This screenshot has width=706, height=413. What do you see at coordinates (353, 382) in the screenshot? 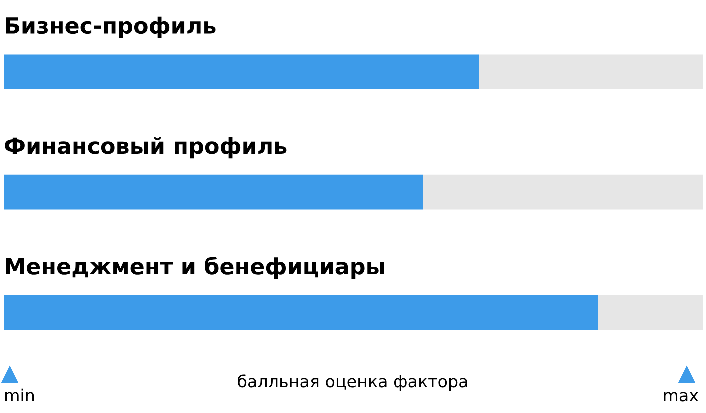
I see `x-axis-title: балльная оценка фактора` at bounding box center [353, 382].